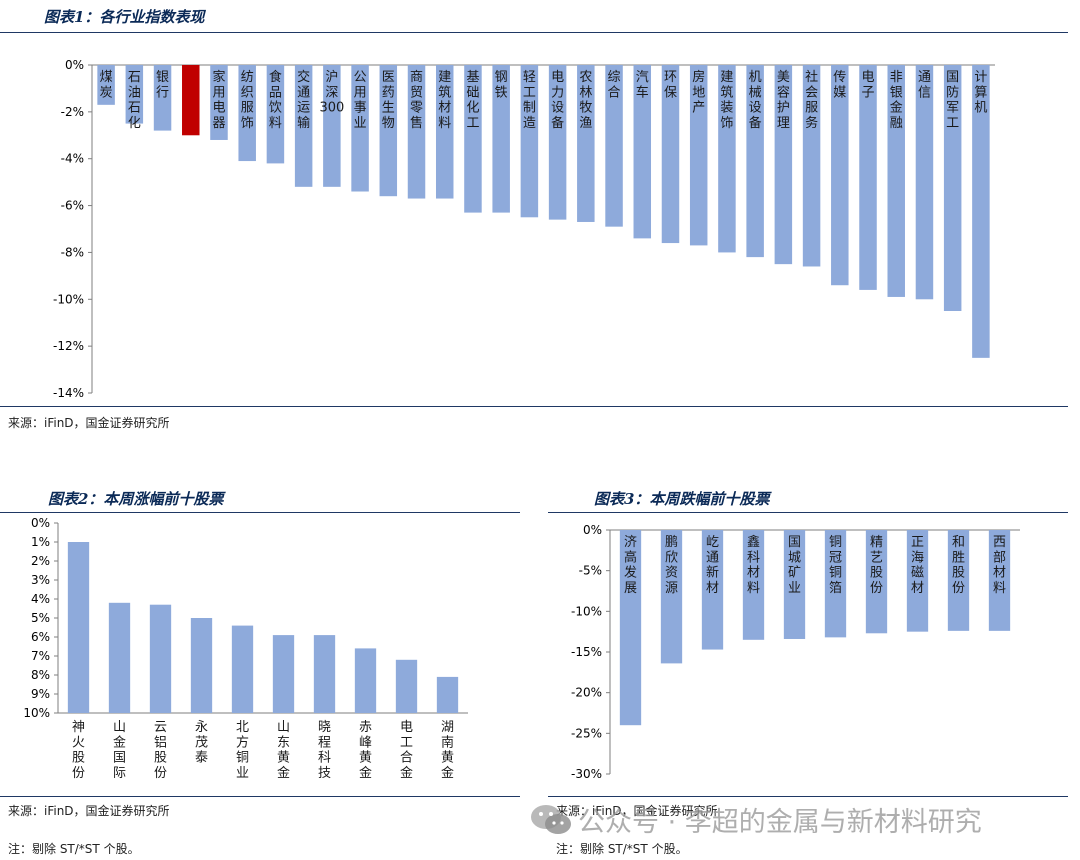 The width and height of the screenshot is (1080, 860). I want to click on chart3-category-label: 济高发展, so click(630, 565).